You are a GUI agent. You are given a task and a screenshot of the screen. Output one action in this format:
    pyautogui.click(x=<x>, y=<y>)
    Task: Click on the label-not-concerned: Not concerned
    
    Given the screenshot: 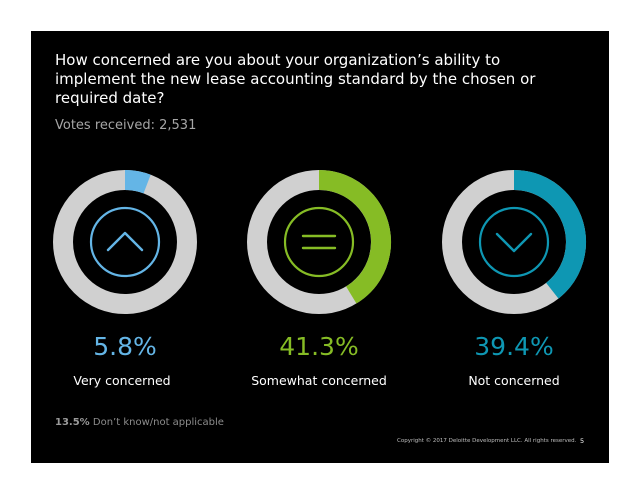 What is the action you would take?
    pyautogui.click(x=514, y=380)
    